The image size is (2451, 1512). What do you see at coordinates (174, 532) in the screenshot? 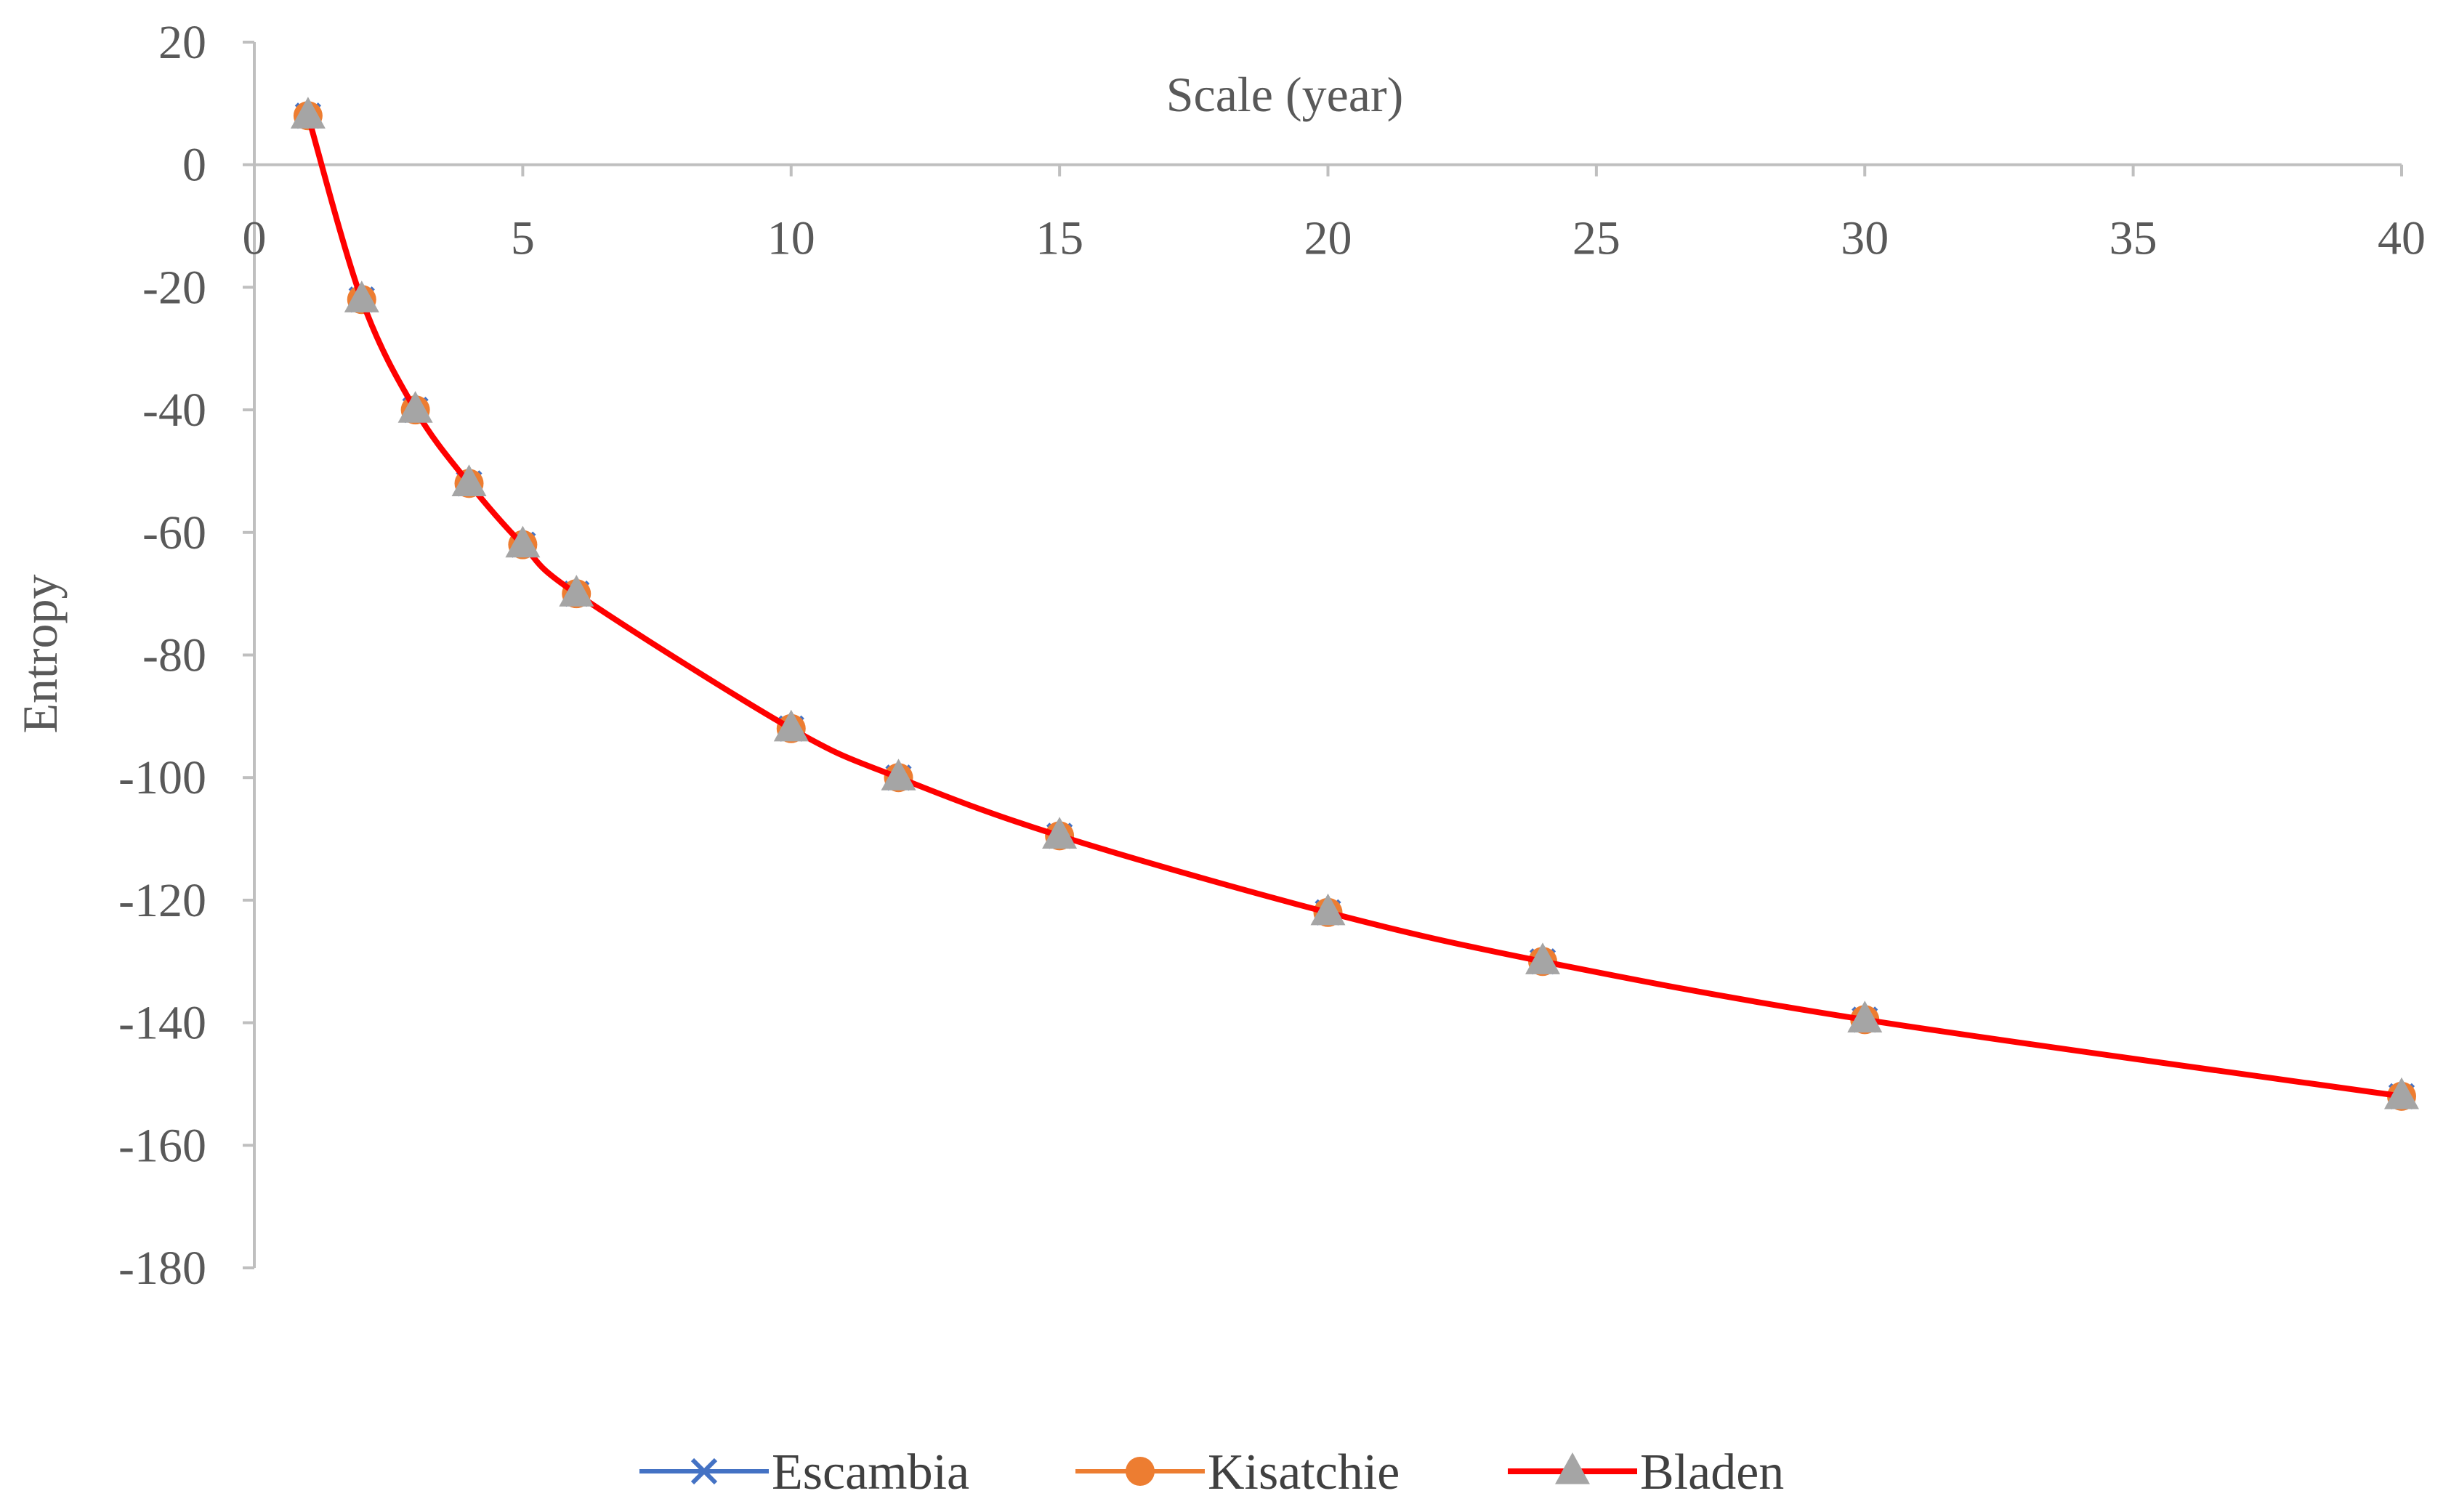
I see `y-tick-label: -60` at bounding box center [174, 532].